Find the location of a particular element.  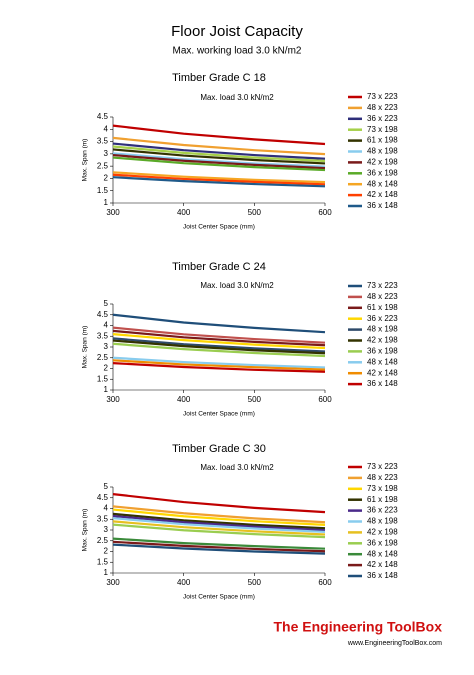

page-title: Floor Joist Capacity is located at coordinates (237, 31).